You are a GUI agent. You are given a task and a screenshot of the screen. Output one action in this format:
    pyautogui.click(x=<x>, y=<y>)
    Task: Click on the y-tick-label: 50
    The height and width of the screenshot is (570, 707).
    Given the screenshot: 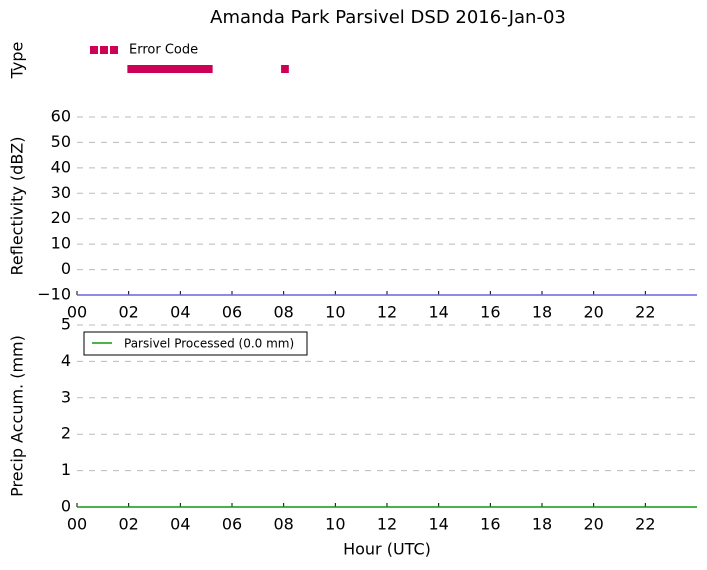 What is the action you would take?
    pyautogui.click(x=61, y=141)
    